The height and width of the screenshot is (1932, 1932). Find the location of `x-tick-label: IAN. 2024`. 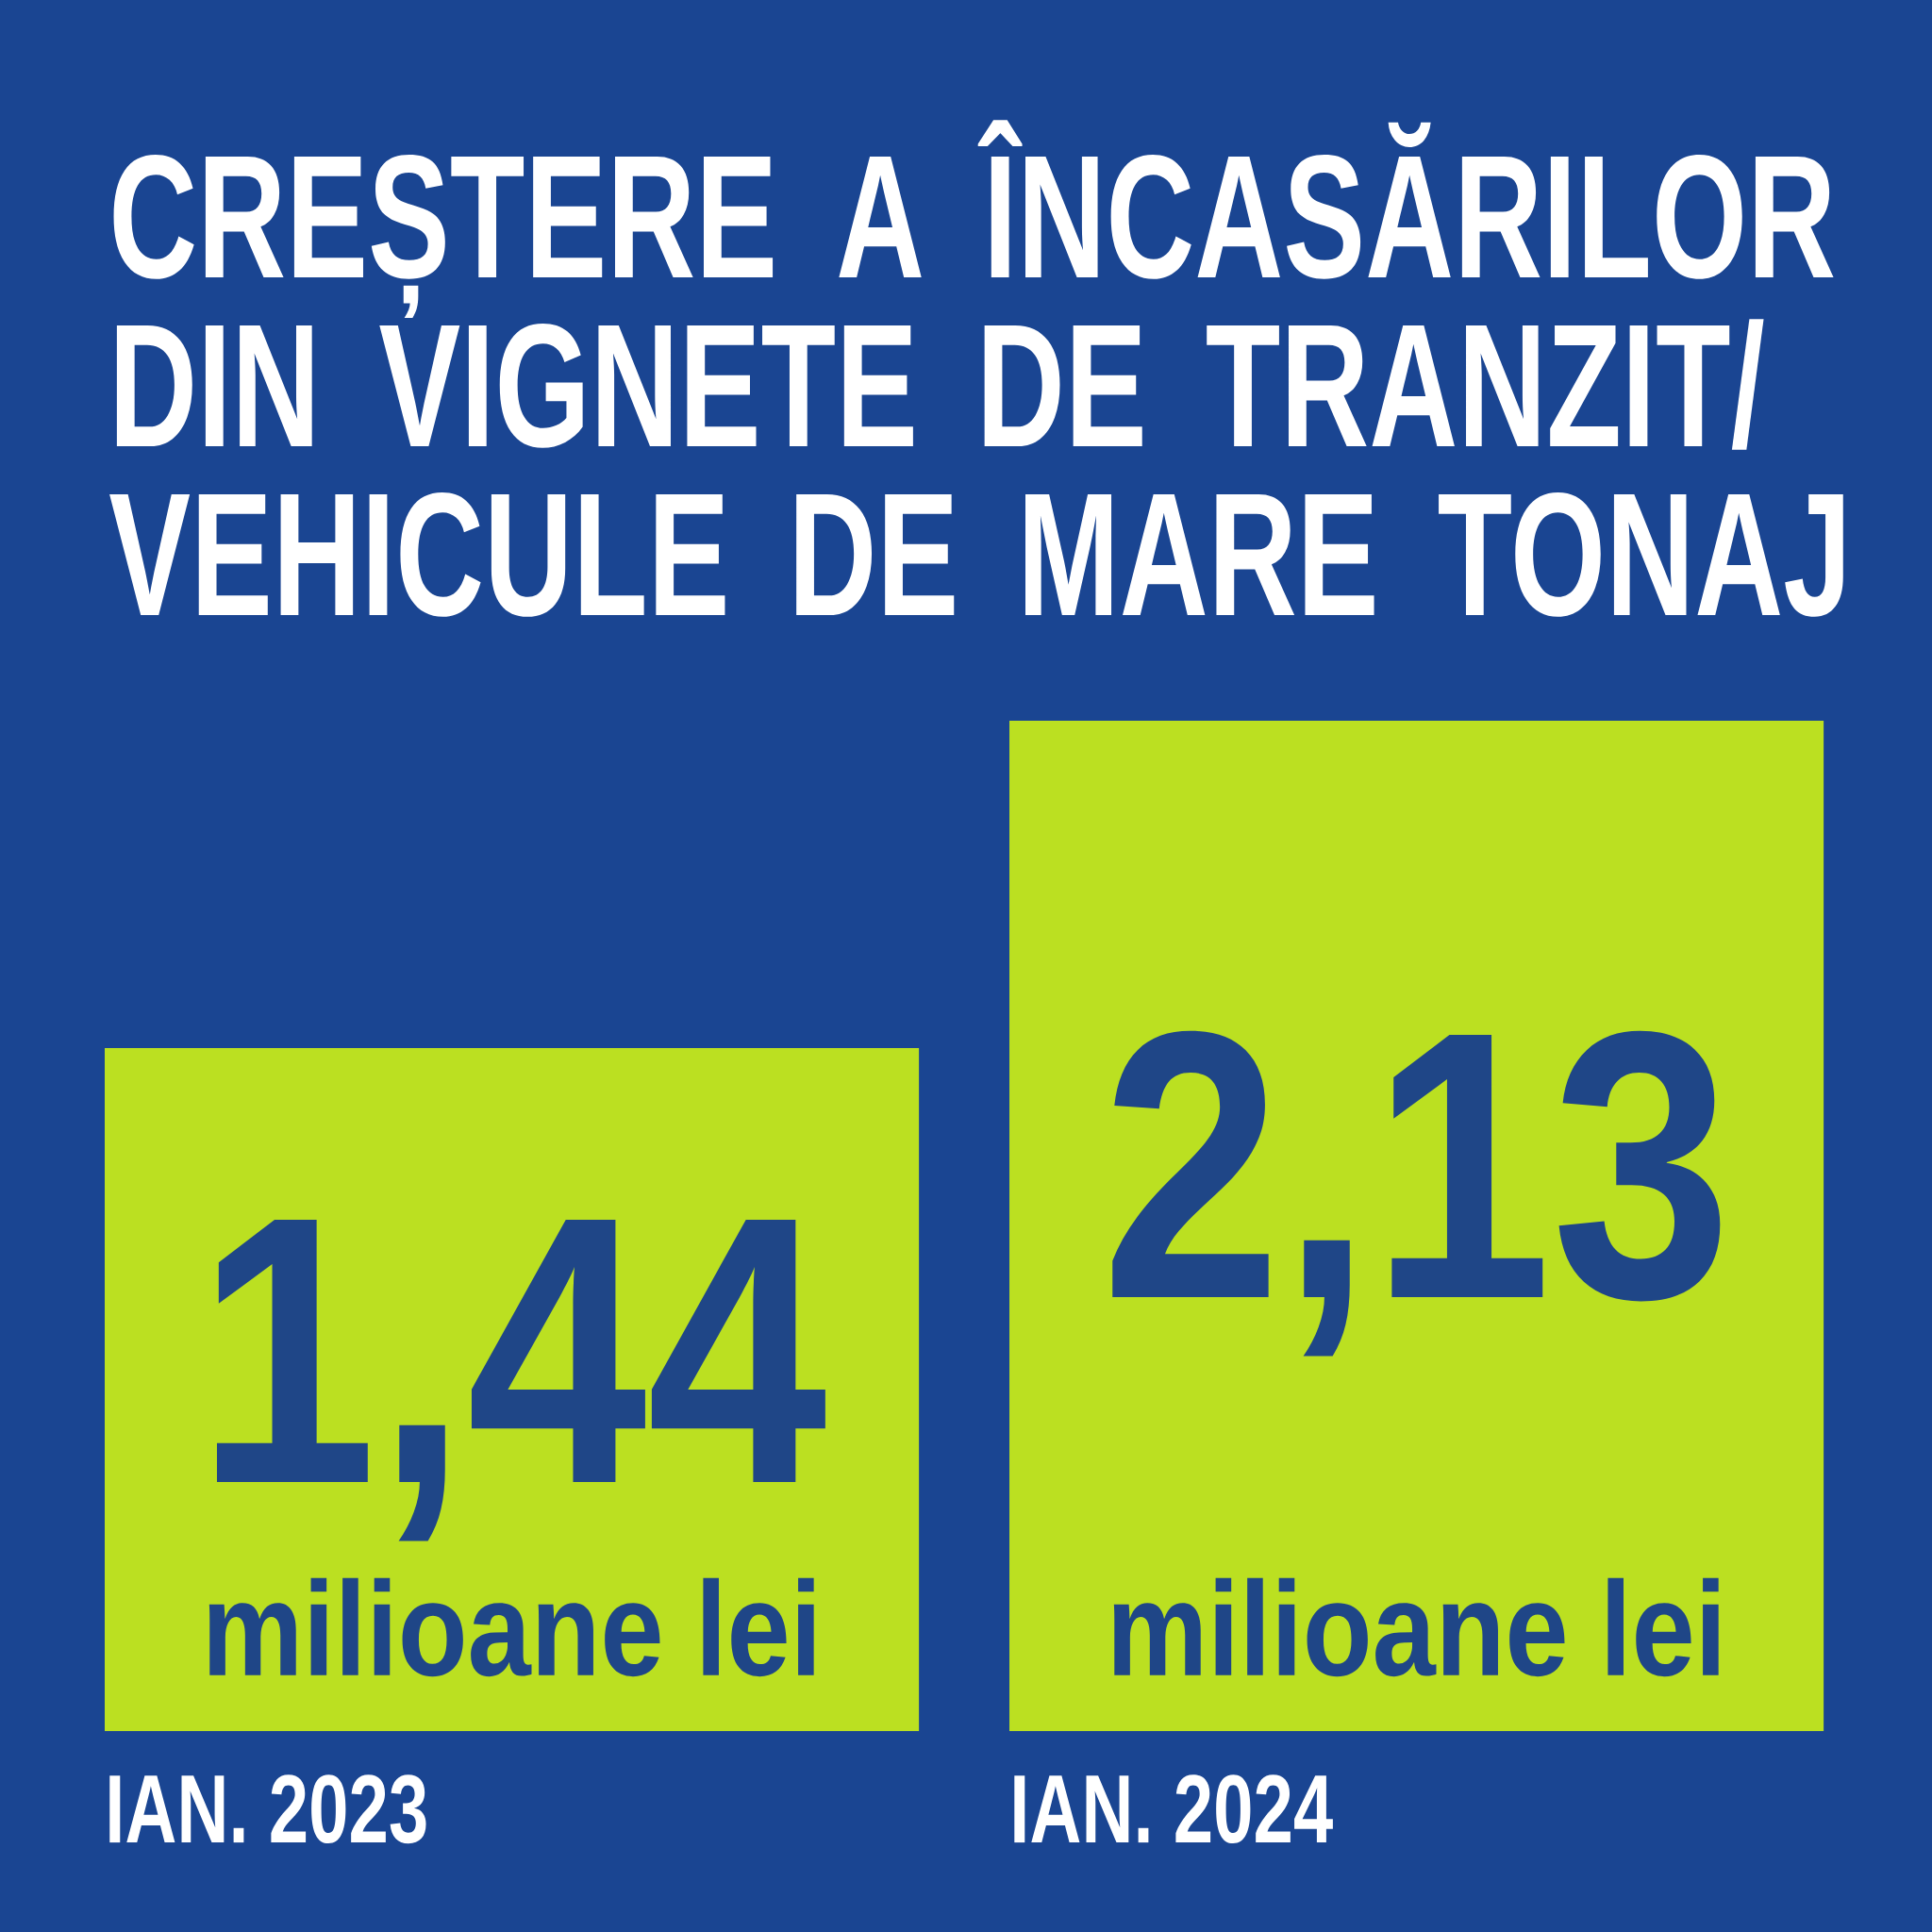

x-tick-label: IAN. 2024 is located at coordinates (1174, 1809).